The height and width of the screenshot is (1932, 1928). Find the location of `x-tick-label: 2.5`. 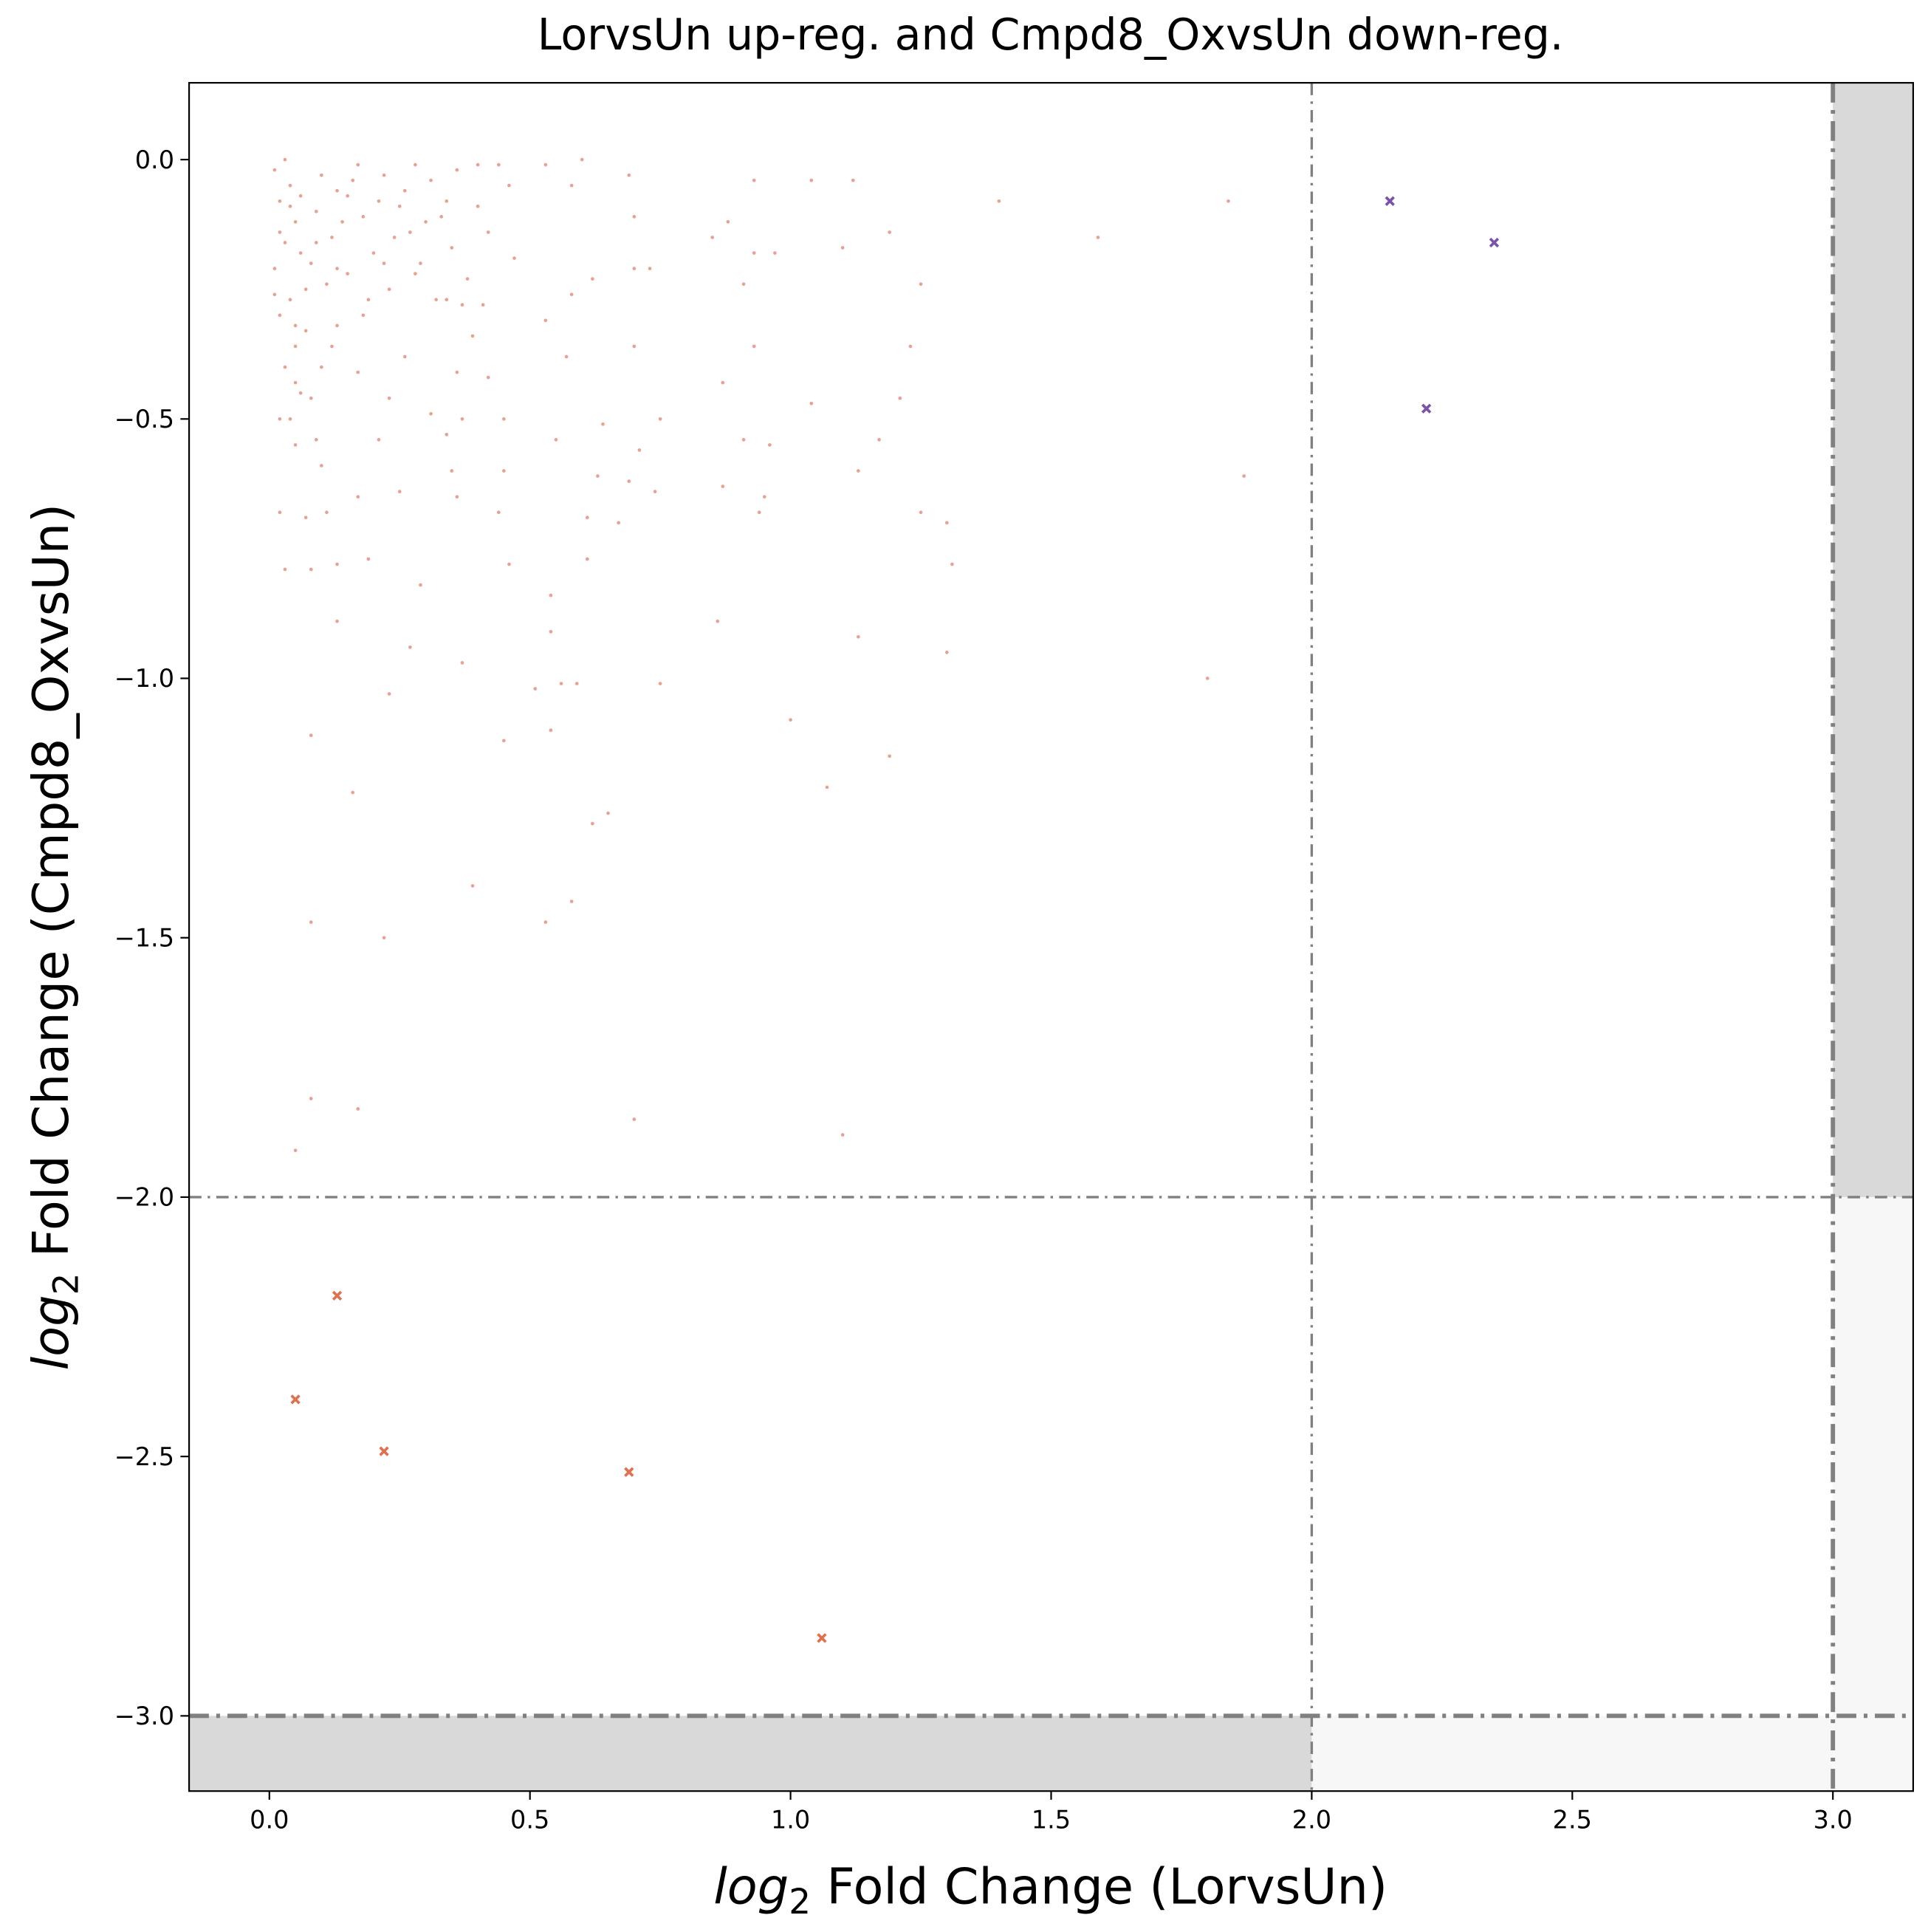

x-tick-label: 2.5 is located at coordinates (1572, 1819).